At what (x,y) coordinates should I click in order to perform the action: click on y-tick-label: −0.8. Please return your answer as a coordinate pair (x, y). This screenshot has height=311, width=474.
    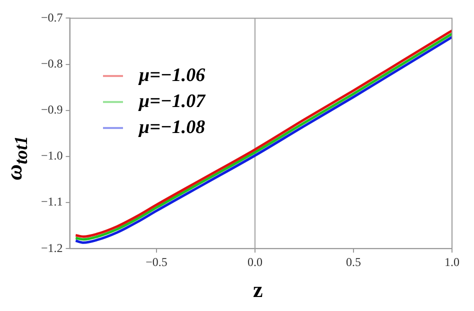
    Looking at the image, I should click on (51, 63).